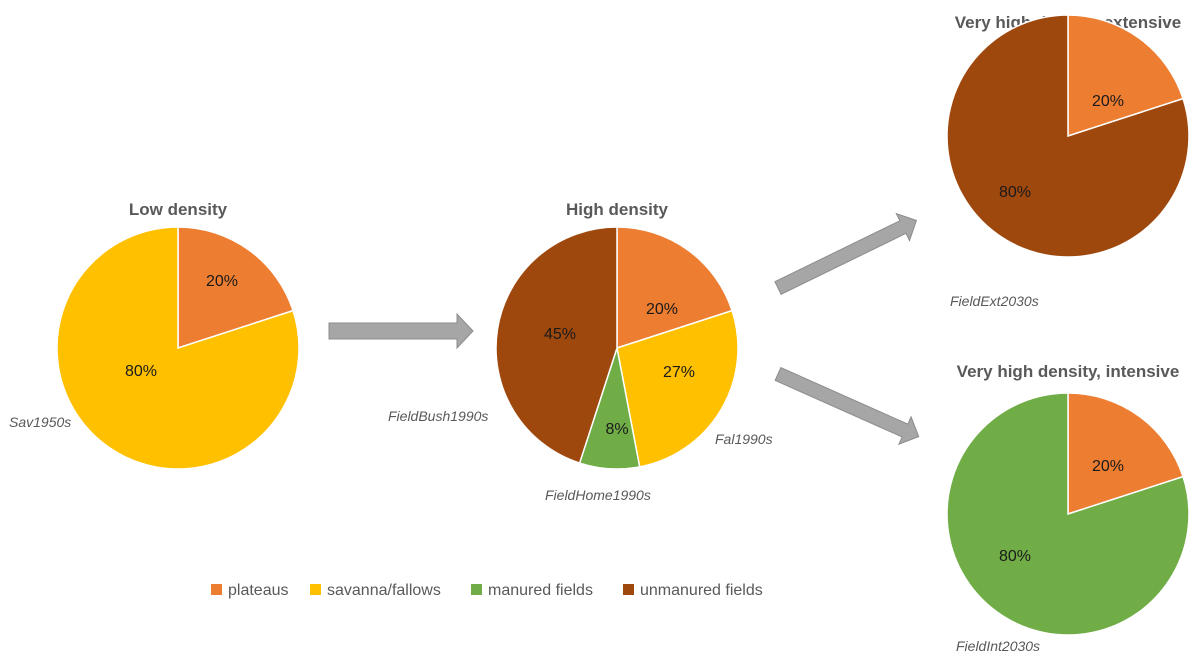  I want to click on data-label: 27%, so click(679, 372).